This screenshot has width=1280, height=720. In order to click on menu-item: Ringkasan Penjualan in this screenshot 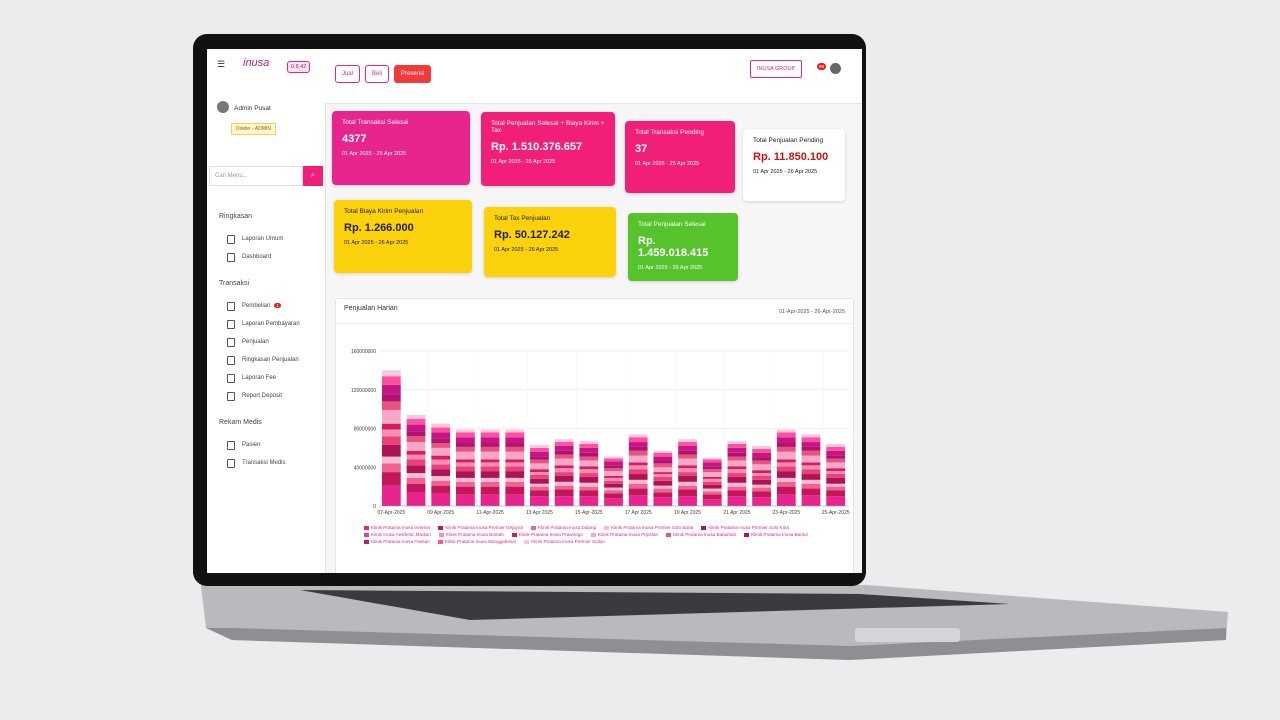, I will do `click(266, 360)`.